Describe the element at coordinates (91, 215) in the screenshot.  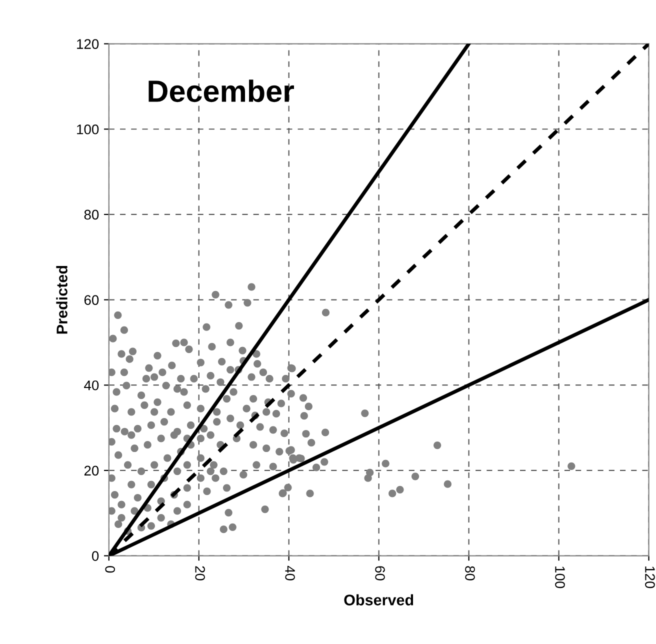
I see `y-tick-label: 80` at that location.